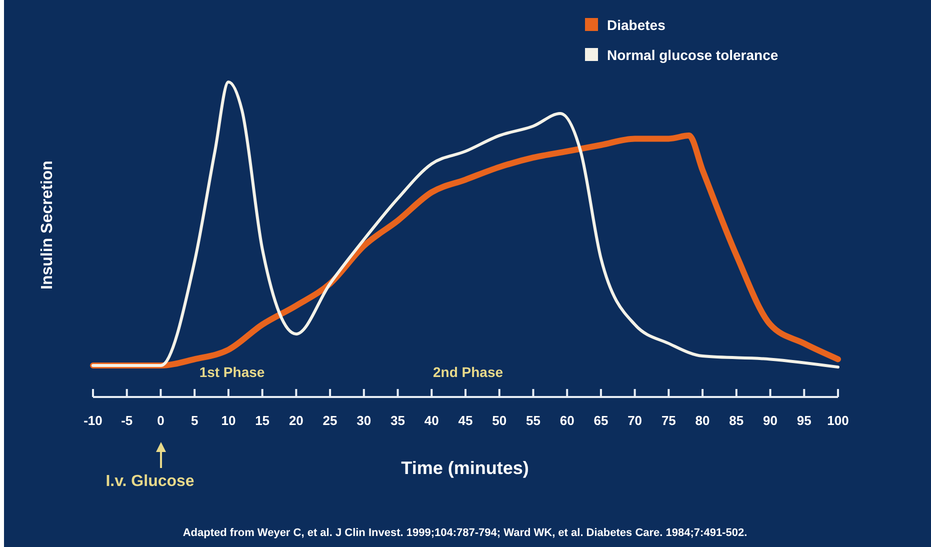 The height and width of the screenshot is (547, 931). What do you see at coordinates (150, 481) in the screenshot?
I see `text: I.v. Glucose` at bounding box center [150, 481].